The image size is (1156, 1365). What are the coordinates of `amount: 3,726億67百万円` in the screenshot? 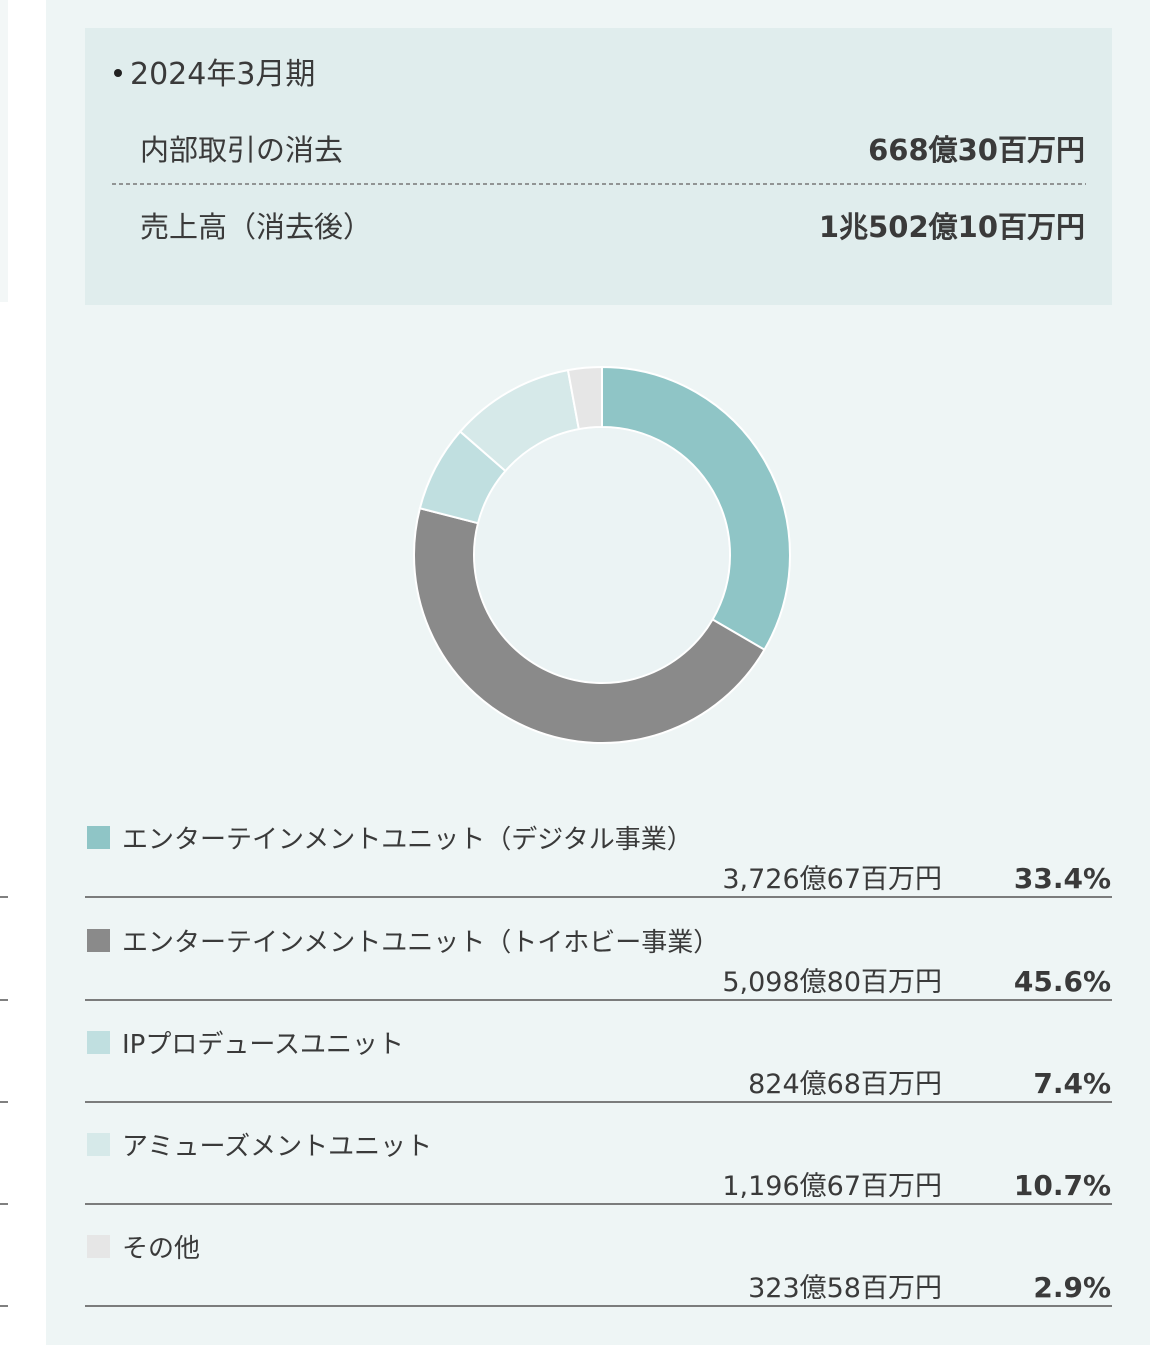 It's located at (832, 879).